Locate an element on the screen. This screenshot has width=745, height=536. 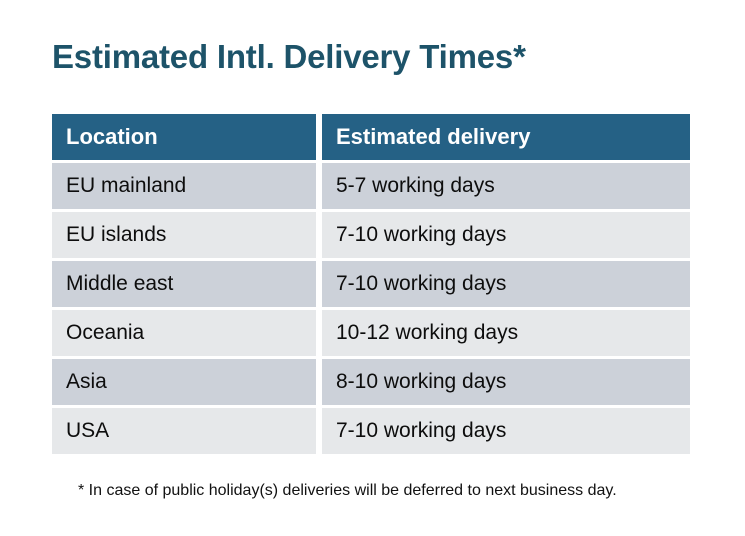
table-row: Asia 8-10 working days is located at coordinates (371, 382).